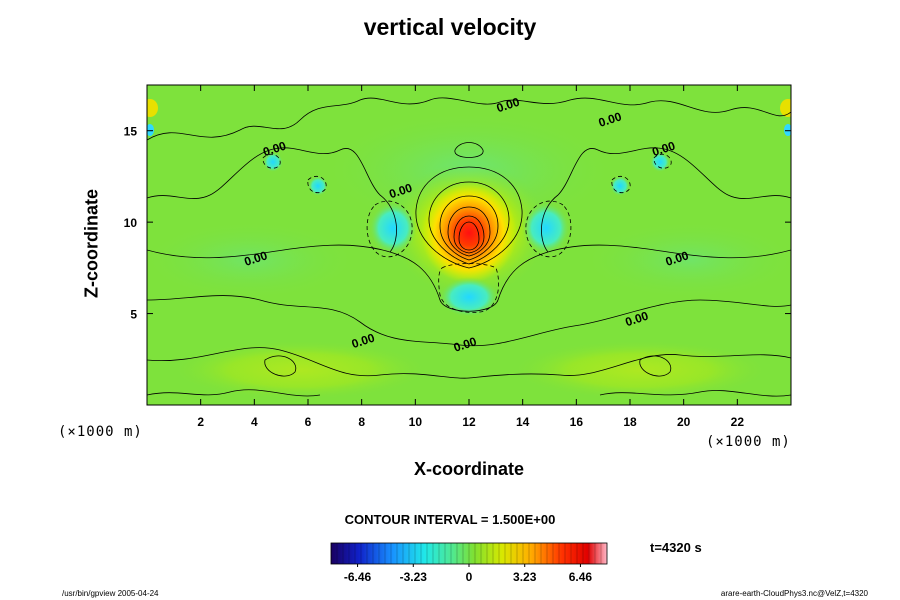 The height and width of the screenshot is (600, 900). What do you see at coordinates (684, 422) in the screenshot?
I see `x-tick-label: 20` at bounding box center [684, 422].